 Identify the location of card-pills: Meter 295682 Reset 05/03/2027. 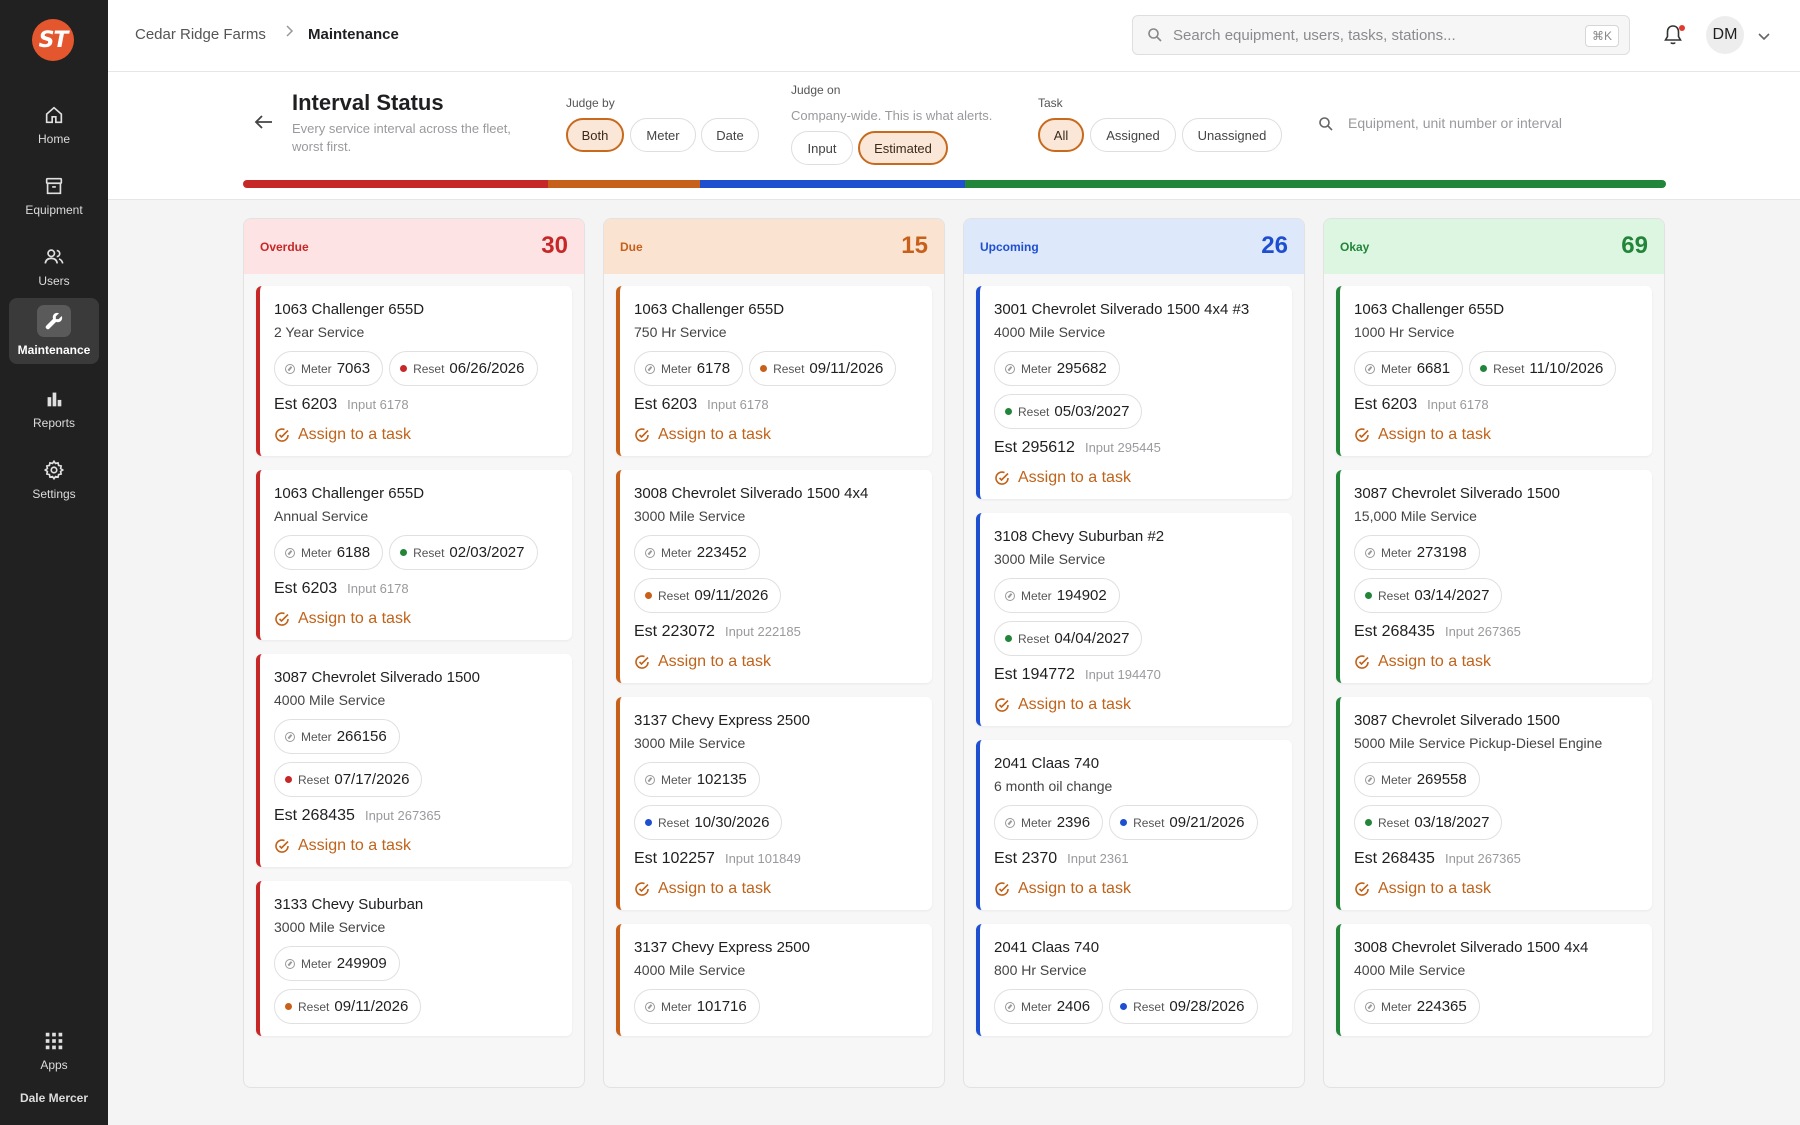
(1137, 390).